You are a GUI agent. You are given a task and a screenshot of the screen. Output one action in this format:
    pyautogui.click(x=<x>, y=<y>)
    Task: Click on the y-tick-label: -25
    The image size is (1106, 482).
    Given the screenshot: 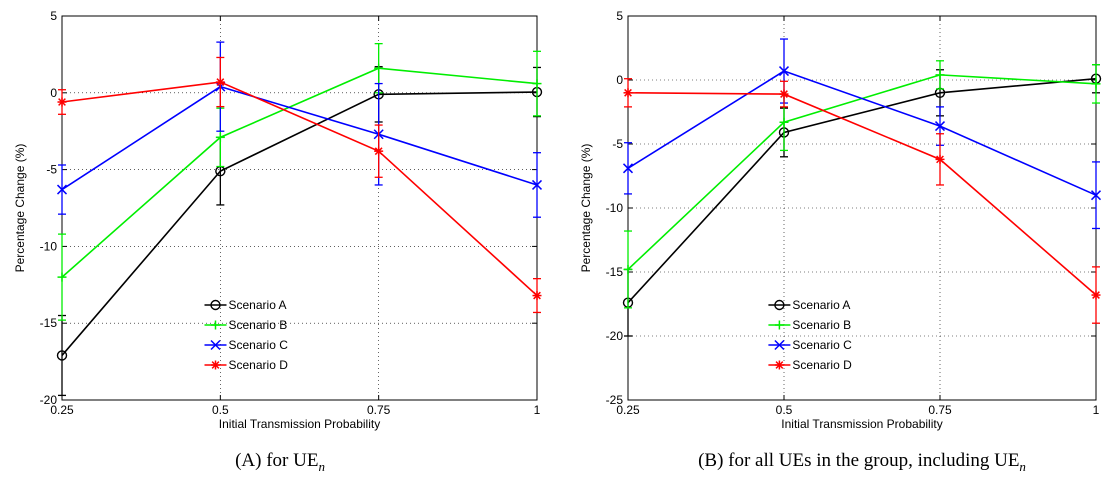 What is the action you would take?
    pyautogui.click(x=615, y=400)
    